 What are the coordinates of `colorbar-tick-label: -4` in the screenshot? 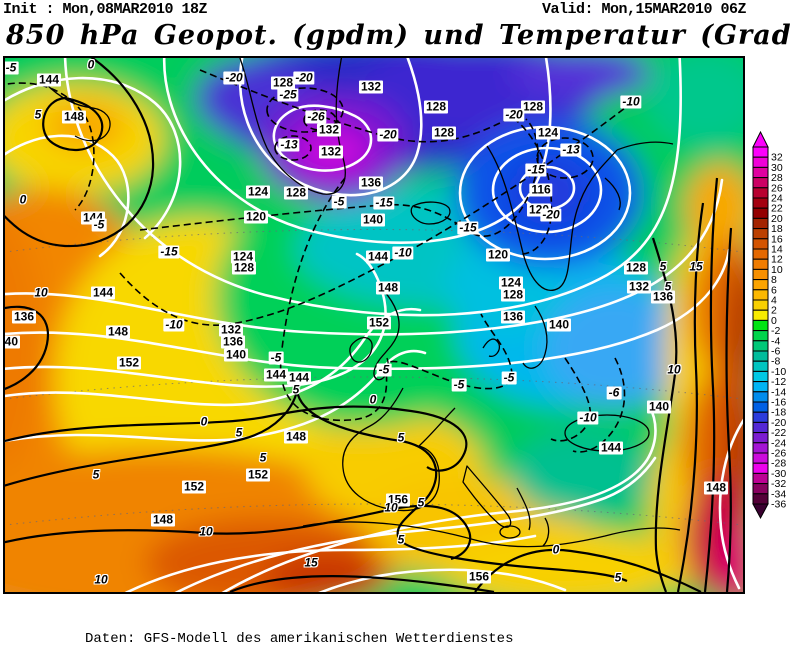 It's located at (775, 341).